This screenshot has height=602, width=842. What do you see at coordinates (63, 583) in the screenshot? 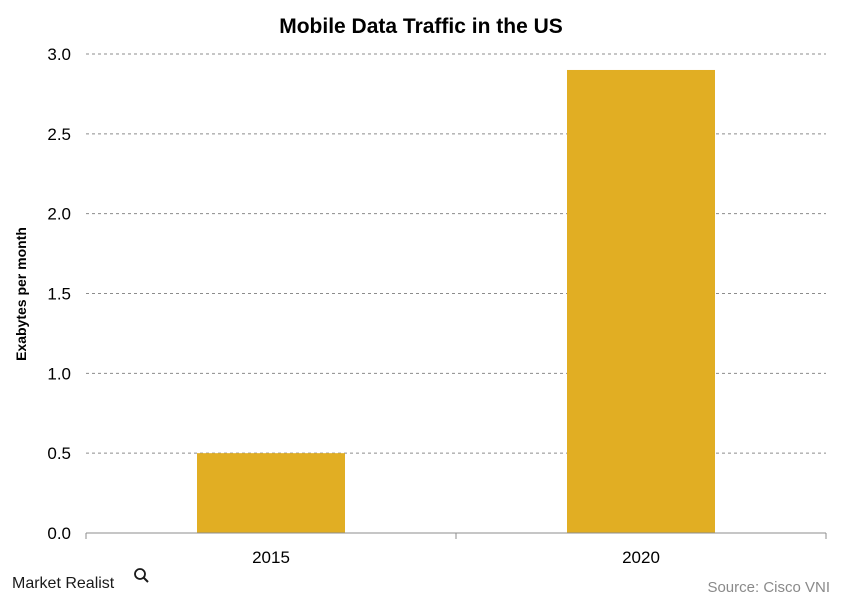
I see `logo-text: Market Realist` at bounding box center [63, 583].